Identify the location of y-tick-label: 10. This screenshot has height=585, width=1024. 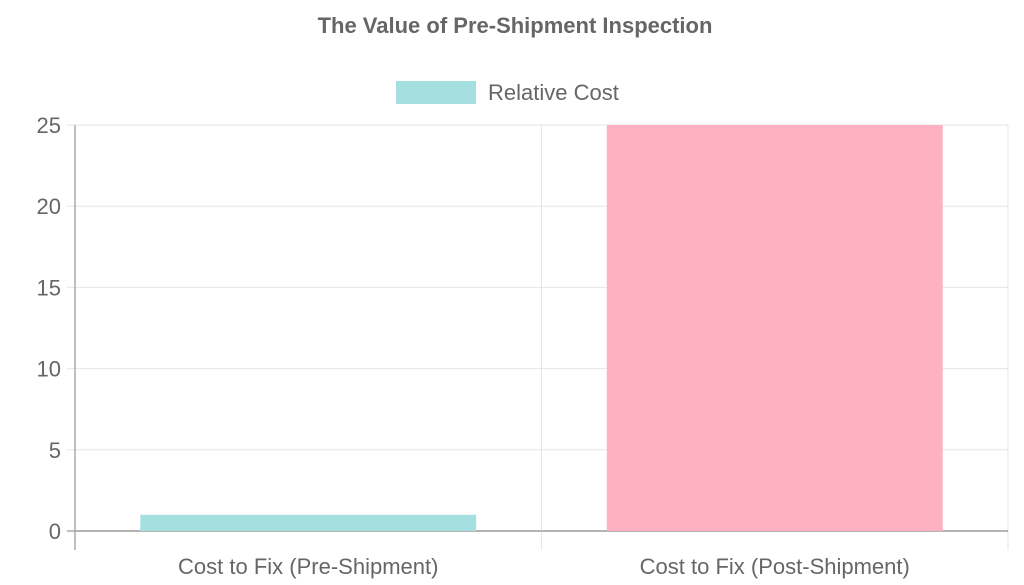
(49, 369).